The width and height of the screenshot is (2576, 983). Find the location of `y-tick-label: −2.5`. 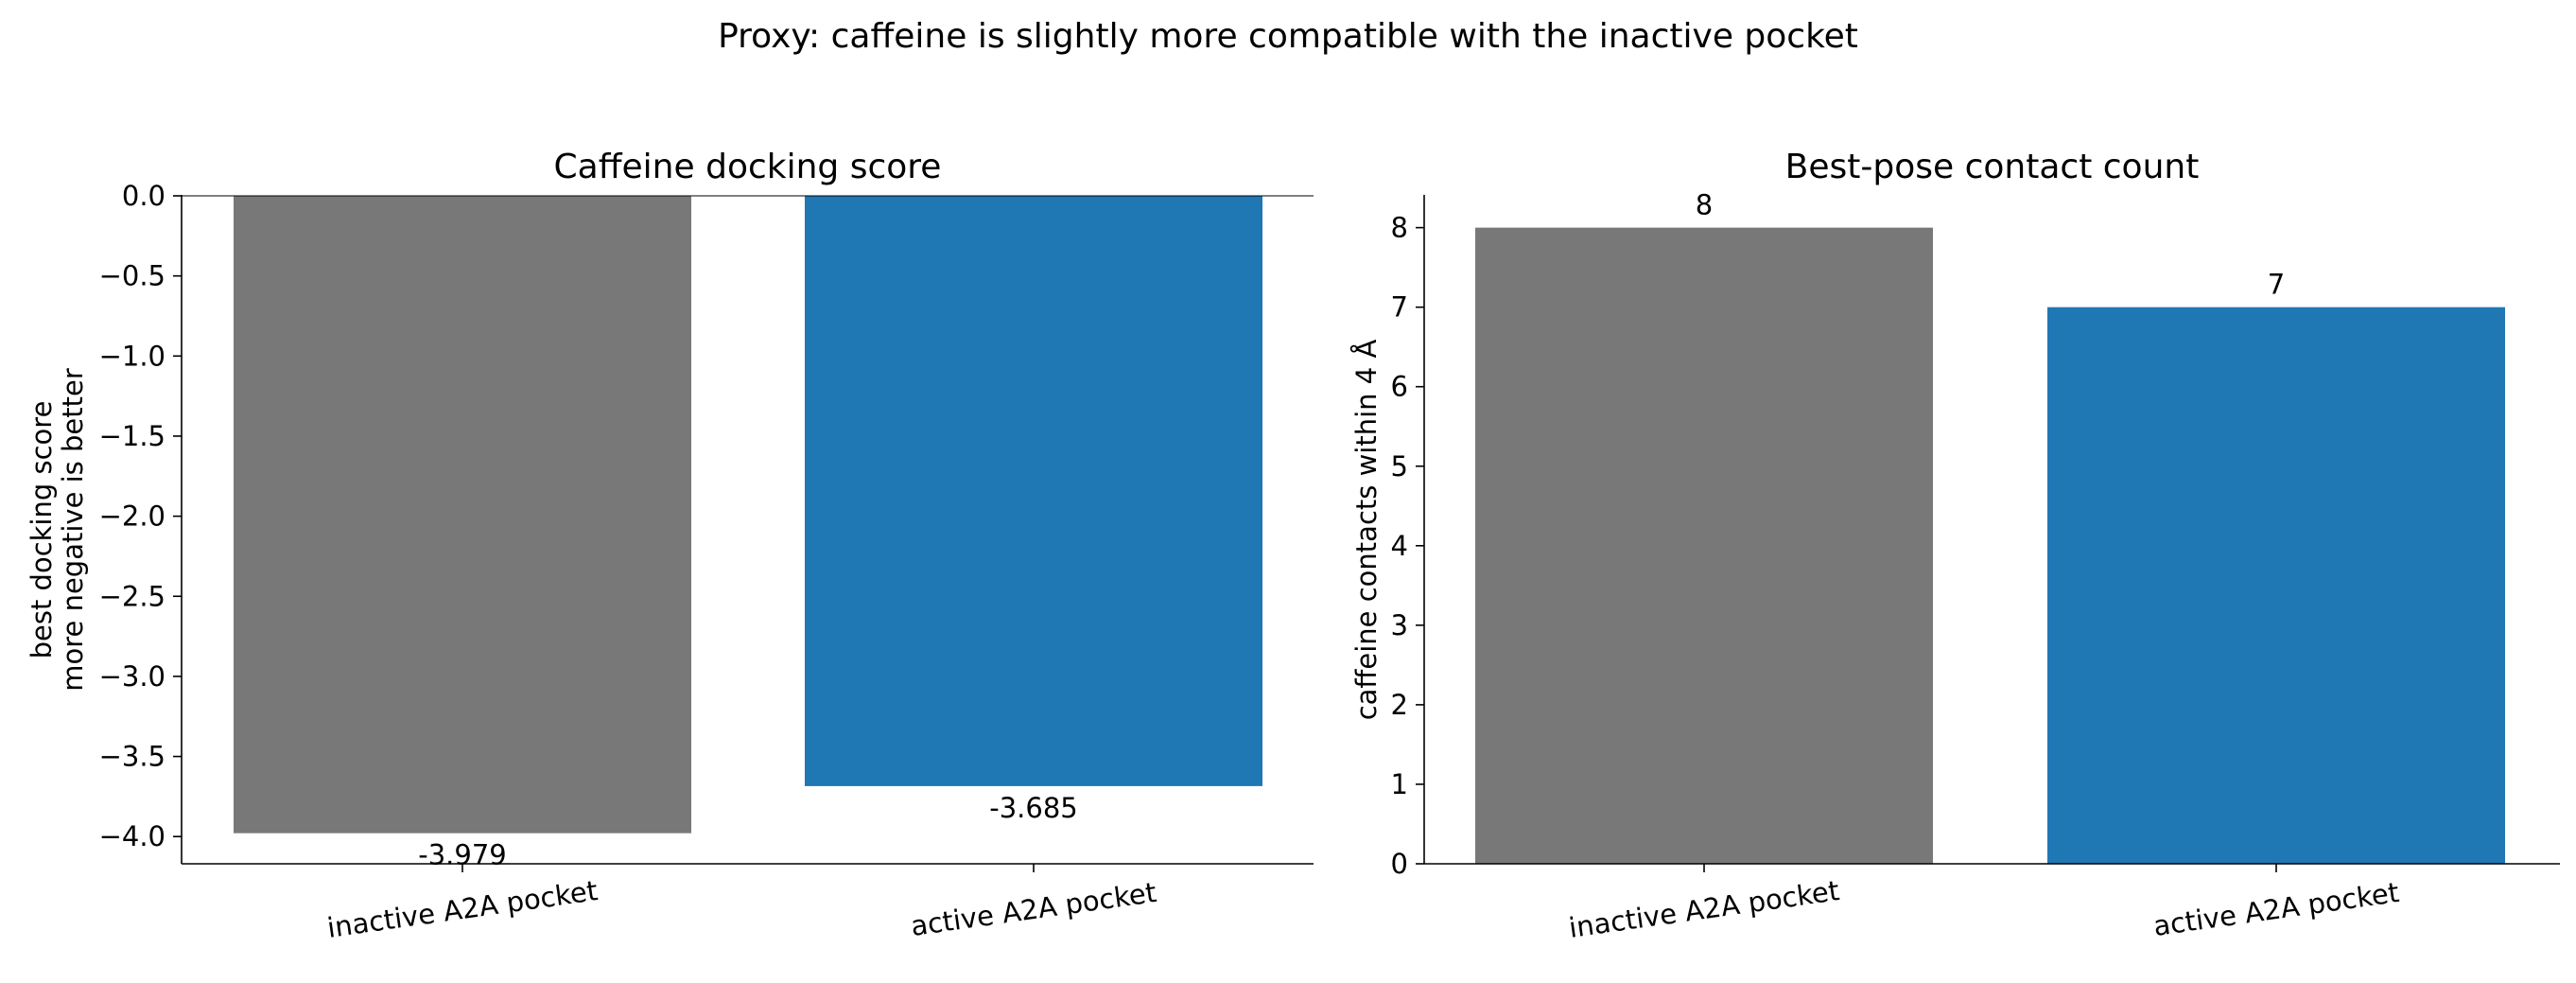

y-tick-label: −2.5 is located at coordinates (132, 596).